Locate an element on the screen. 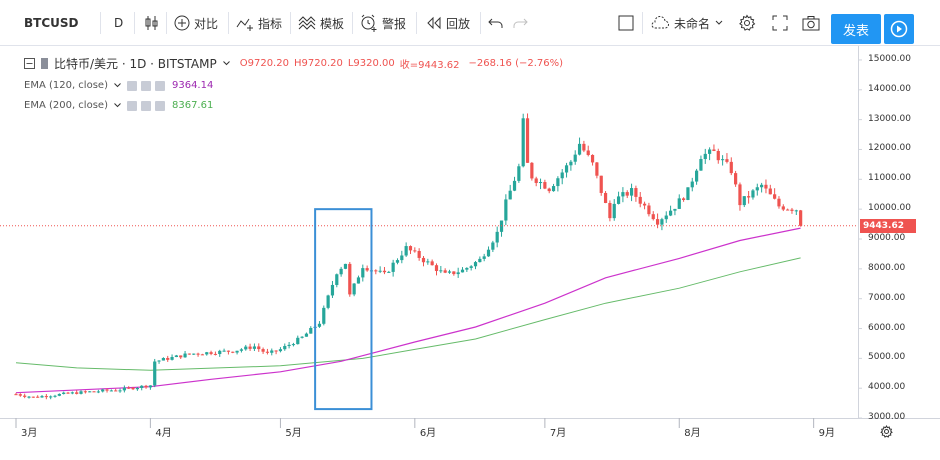  publish-button: 发表 is located at coordinates (856, 29).